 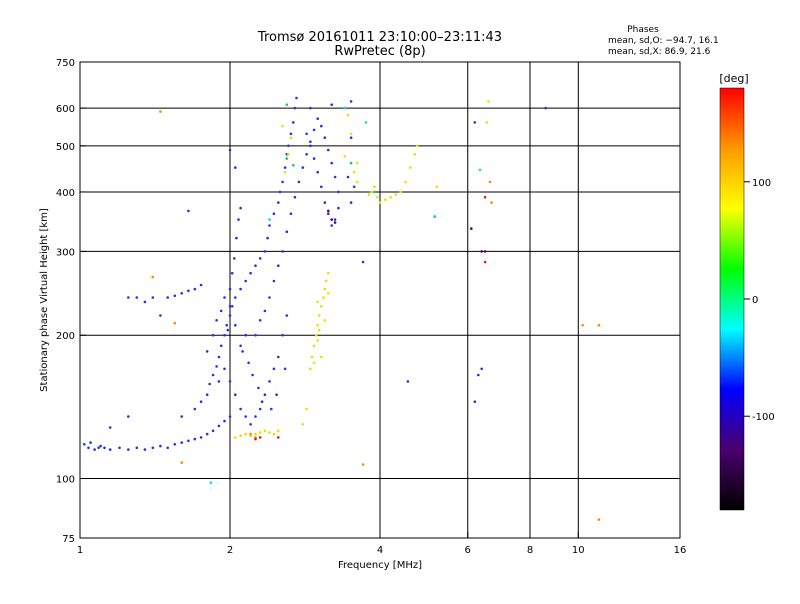 I want to click on chart-subtitle: RwPretec (8p), so click(x=379, y=51).